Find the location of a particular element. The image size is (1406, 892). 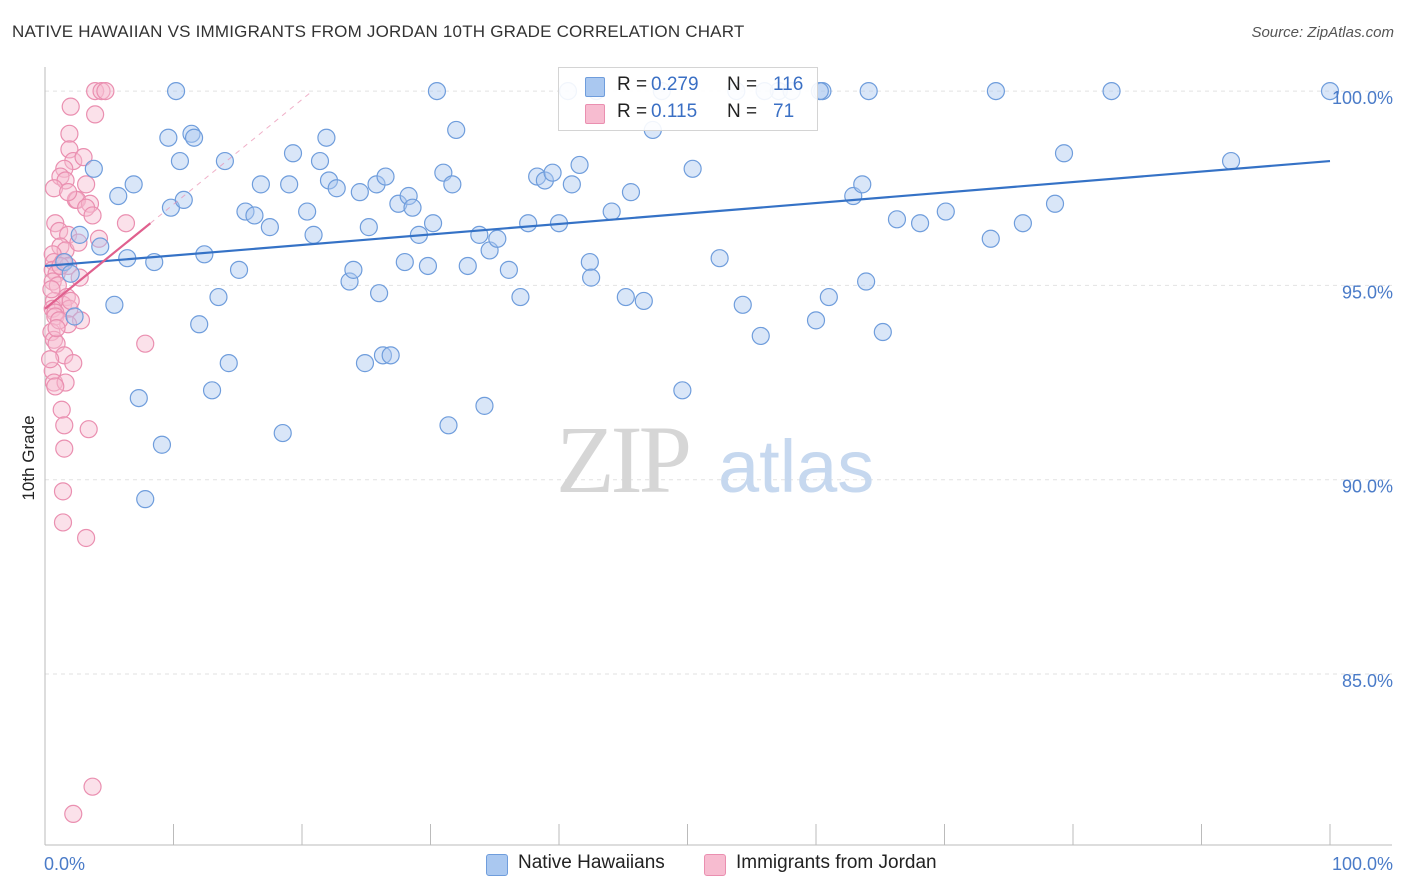

legend-n-label: N = is located at coordinates (742, 84).